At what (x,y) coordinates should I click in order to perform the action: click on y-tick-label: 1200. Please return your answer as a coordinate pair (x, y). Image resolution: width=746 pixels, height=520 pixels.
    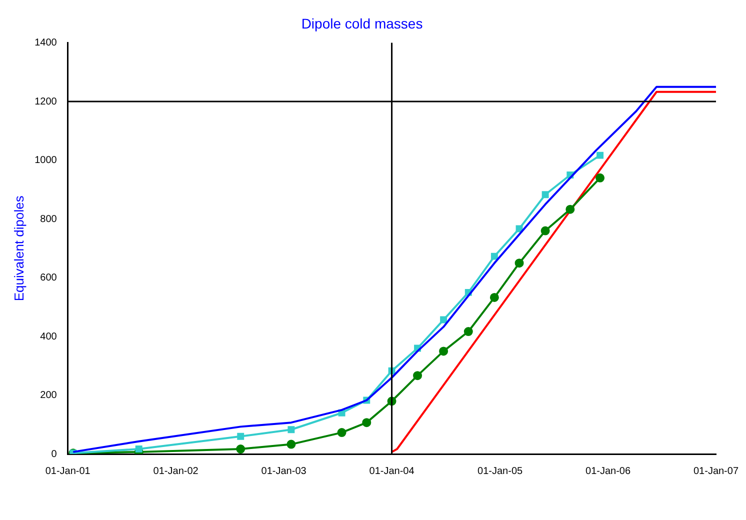
    Looking at the image, I should click on (46, 102).